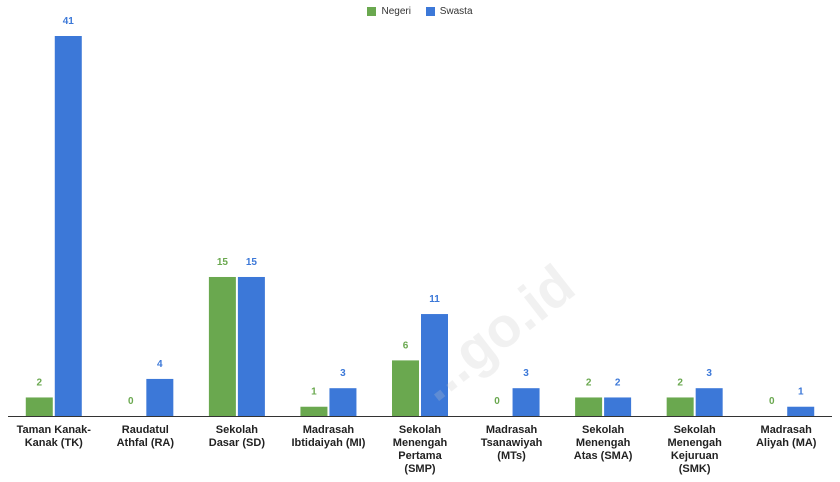 The image size is (840, 482). What do you see at coordinates (406, 345) in the screenshot?
I see `data-label-negeri-4: 6` at bounding box center [406, 345].